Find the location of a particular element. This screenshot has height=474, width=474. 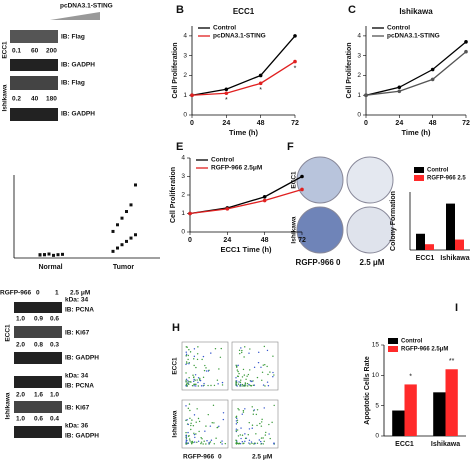

x-tick-label: Tumor is located at coordinates (124, 267).